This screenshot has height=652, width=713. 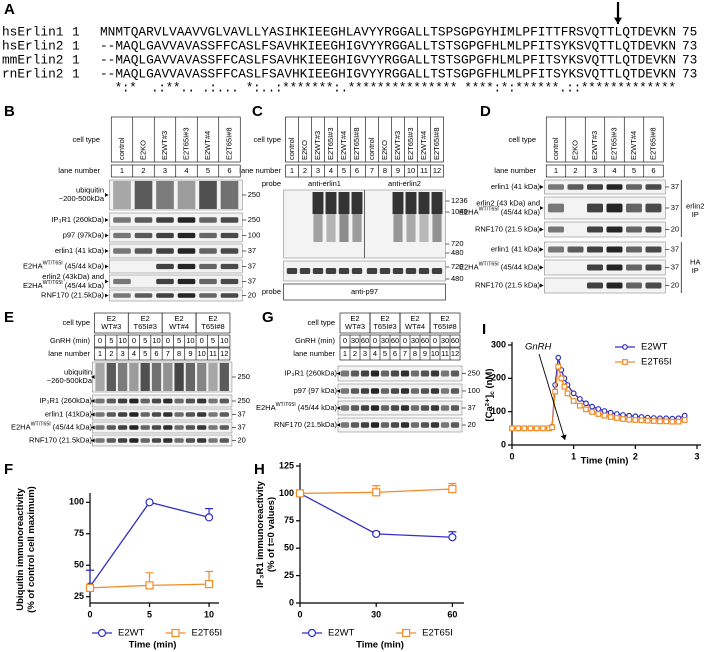 What do you see at coordinates (259, 469) in the screenshot?
I see `panel-letter: H` at bounding box center [259, 469].